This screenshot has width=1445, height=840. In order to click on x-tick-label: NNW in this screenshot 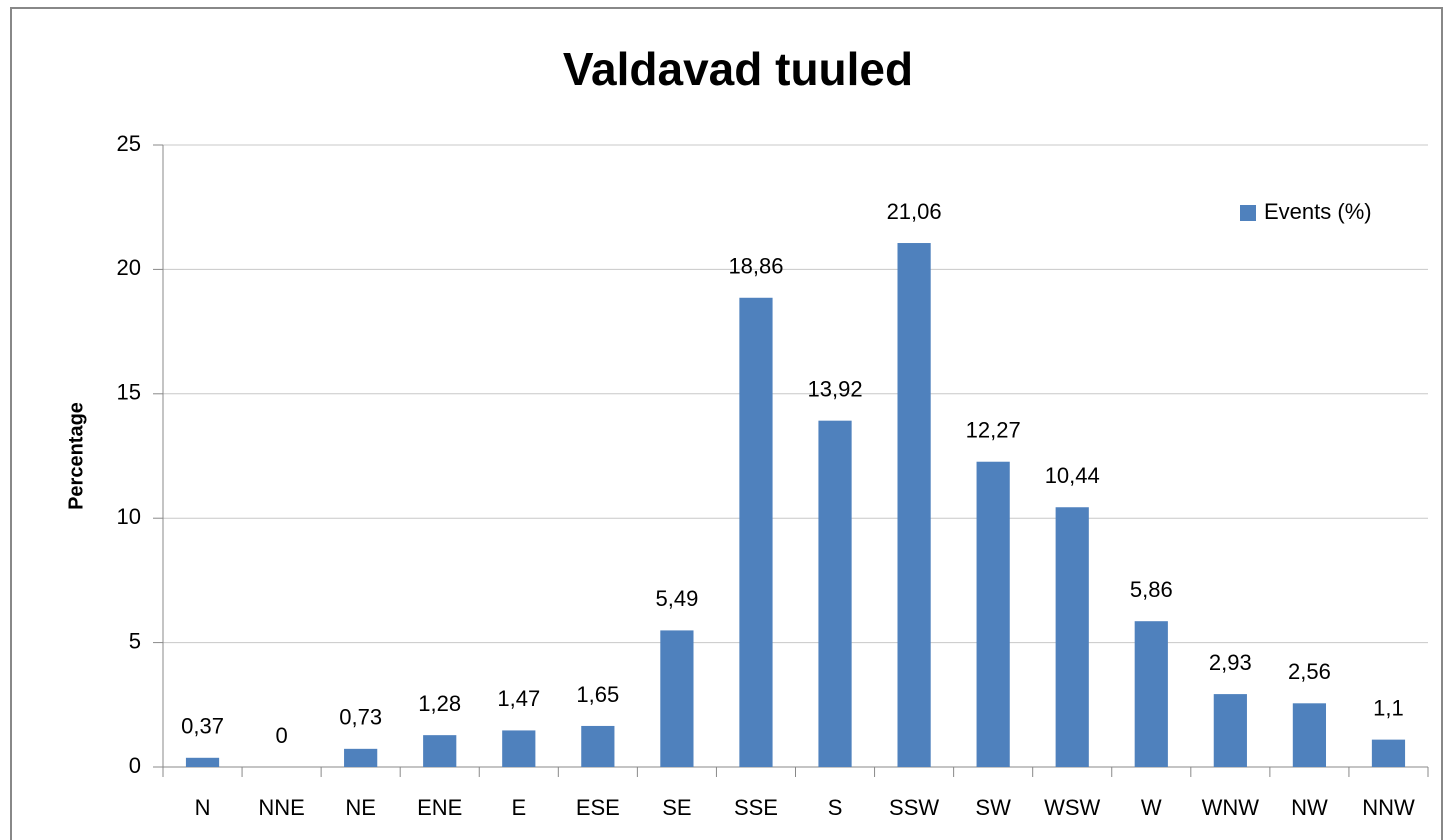, I will do `click(1388, 807)`.